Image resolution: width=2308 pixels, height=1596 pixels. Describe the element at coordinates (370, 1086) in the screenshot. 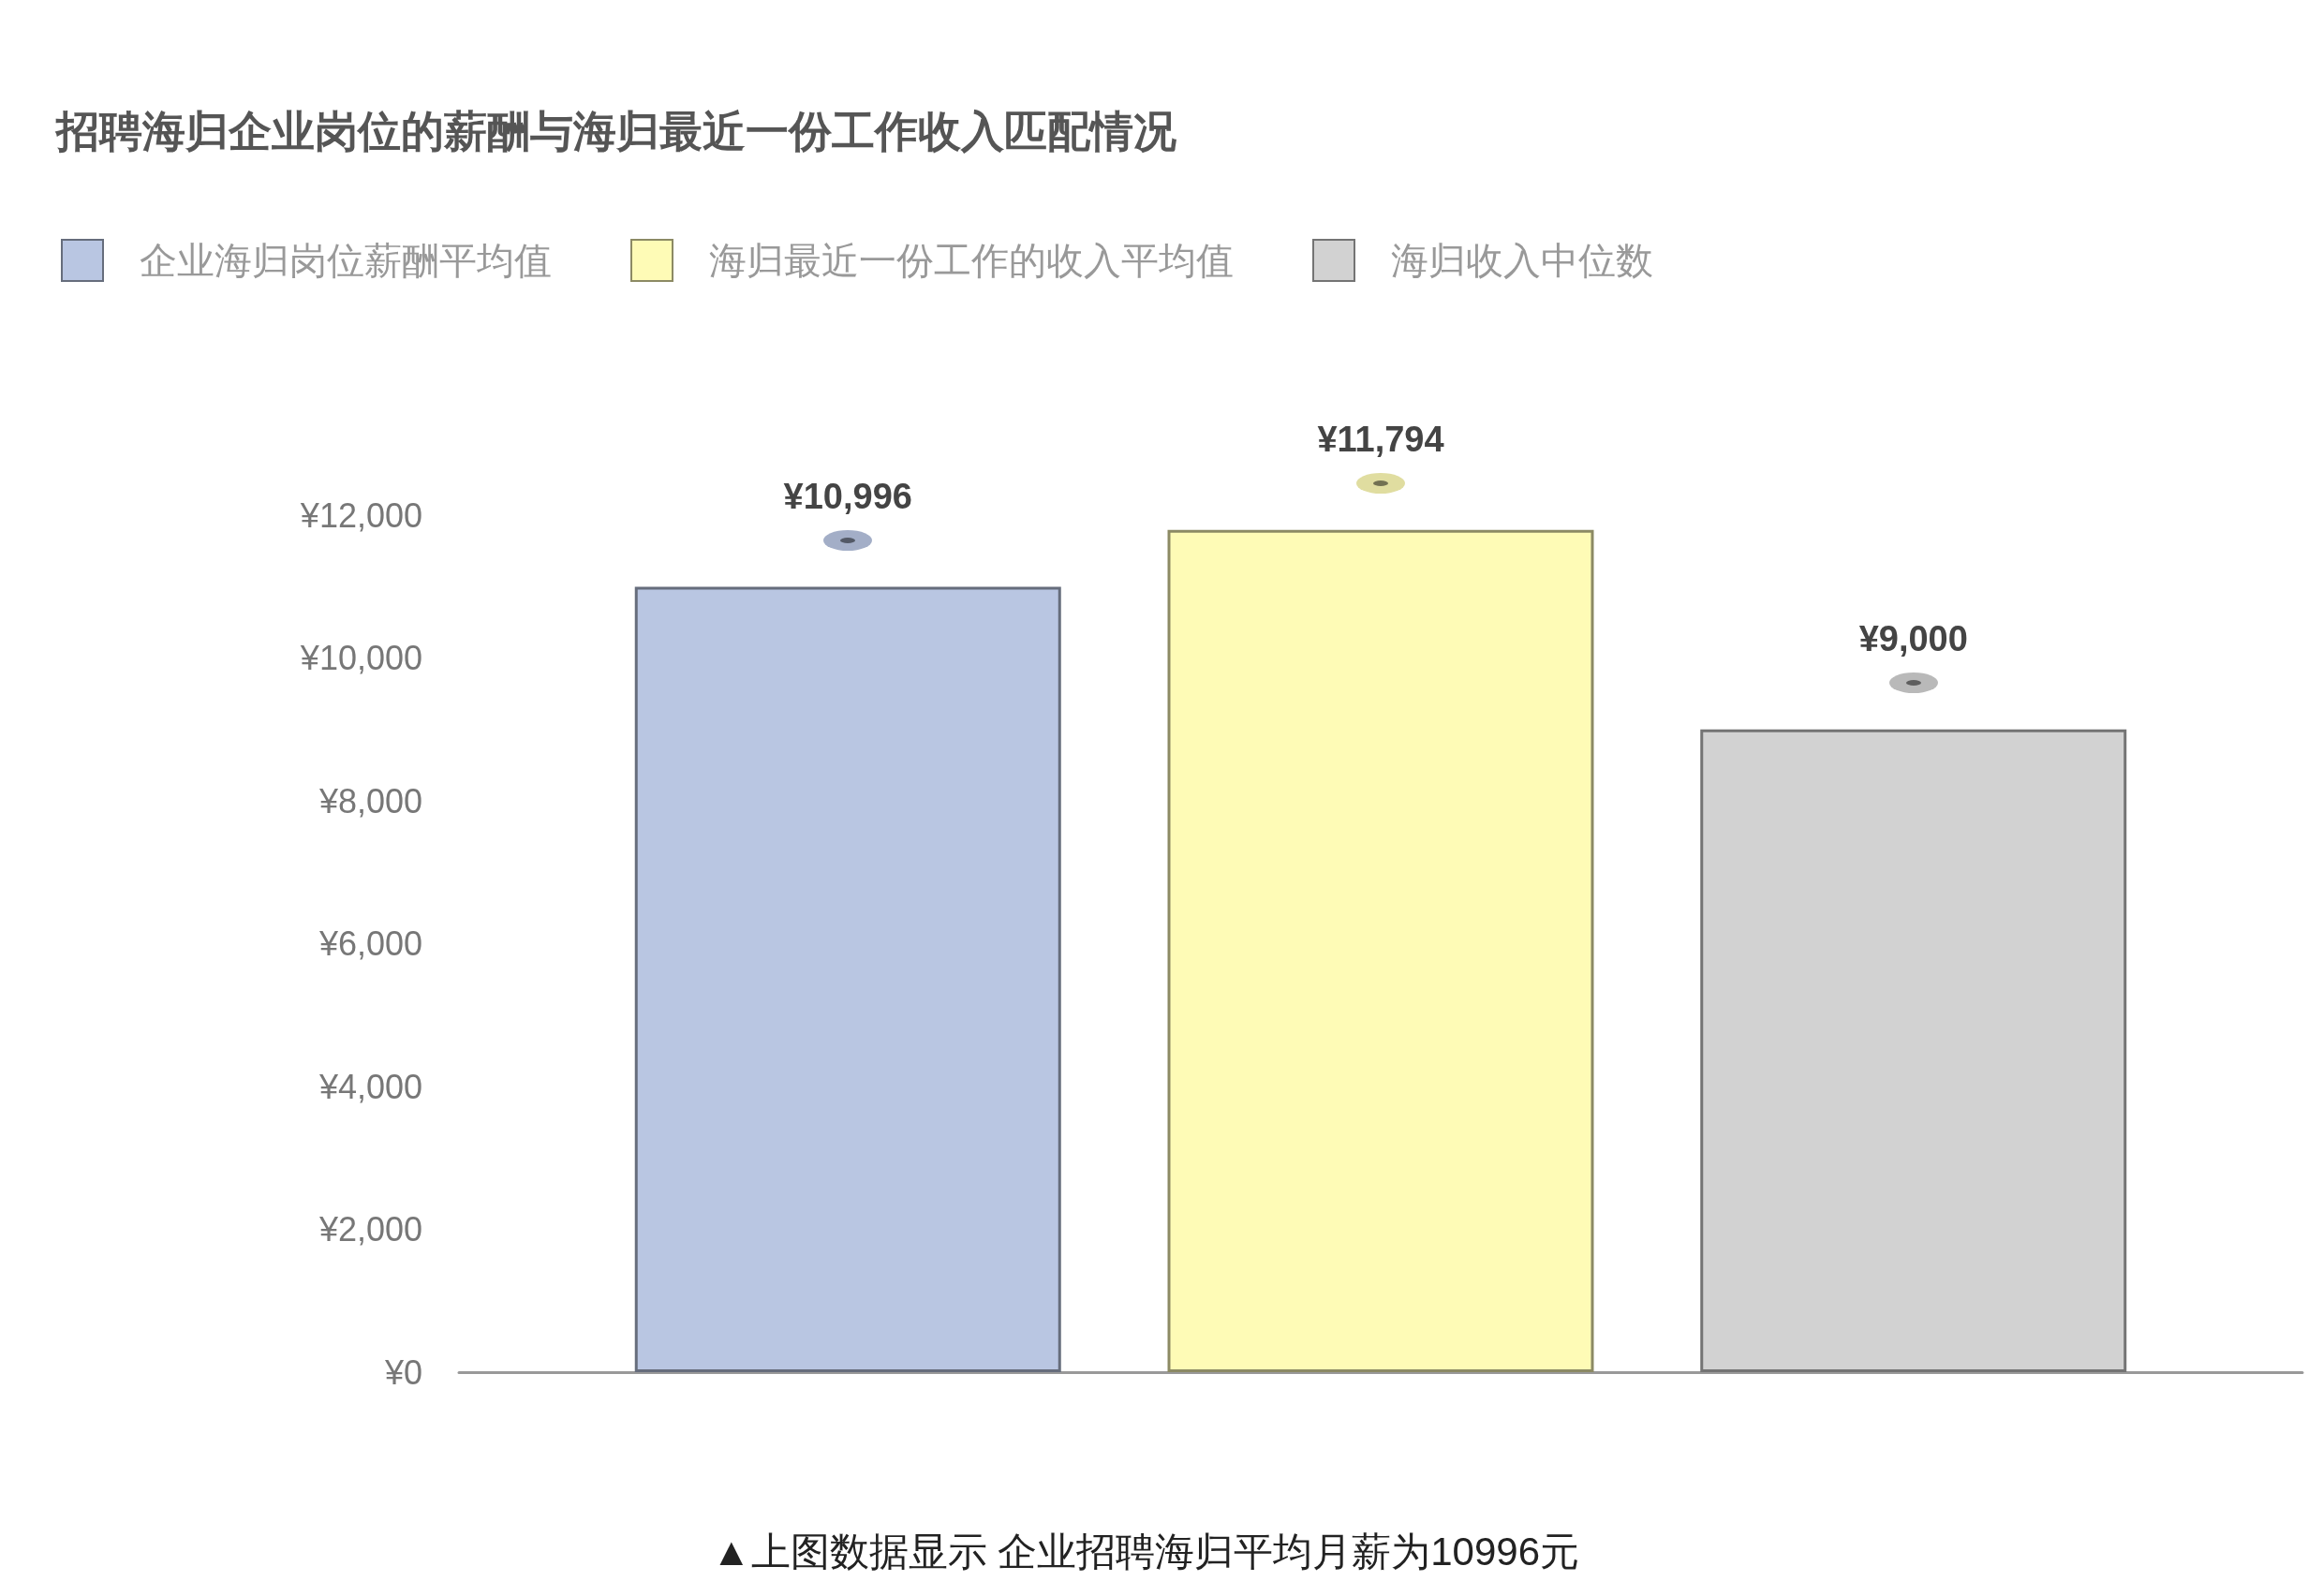

I see `y-tick-label: ¥4,000` at that location.